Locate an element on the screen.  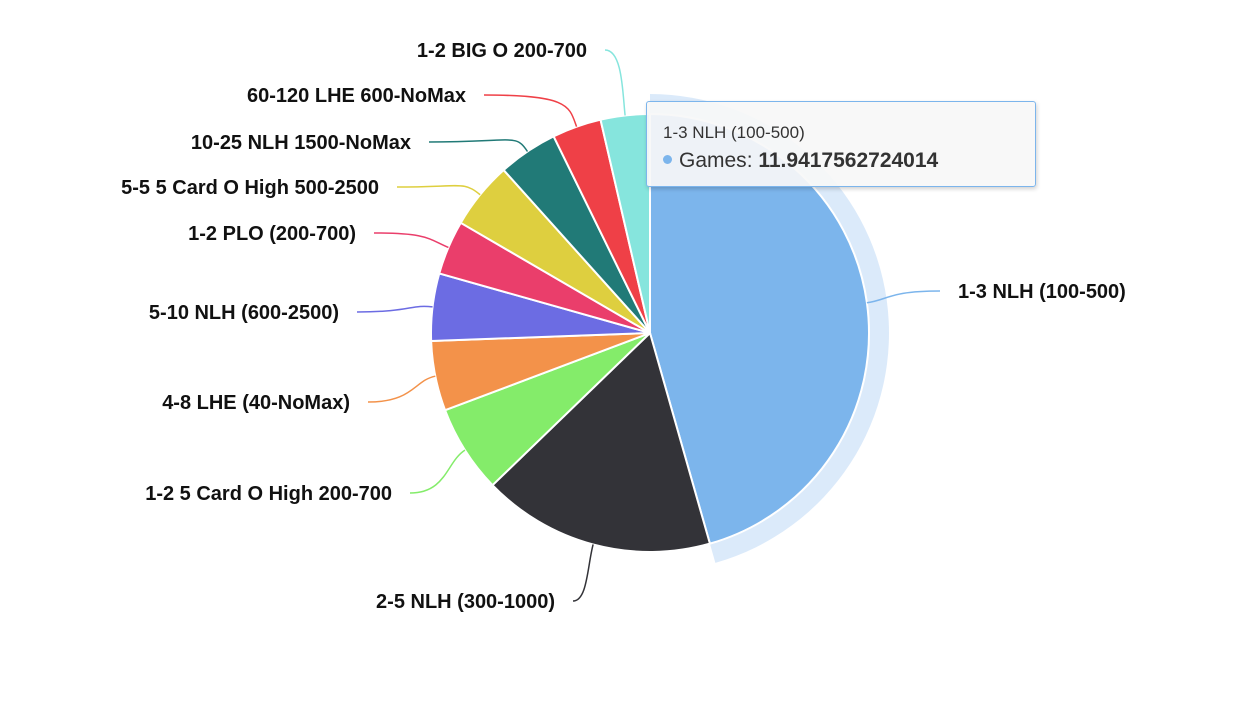
slice-label-0: 1-3 NLH (100-500) is located at coordinates (1042, 292).